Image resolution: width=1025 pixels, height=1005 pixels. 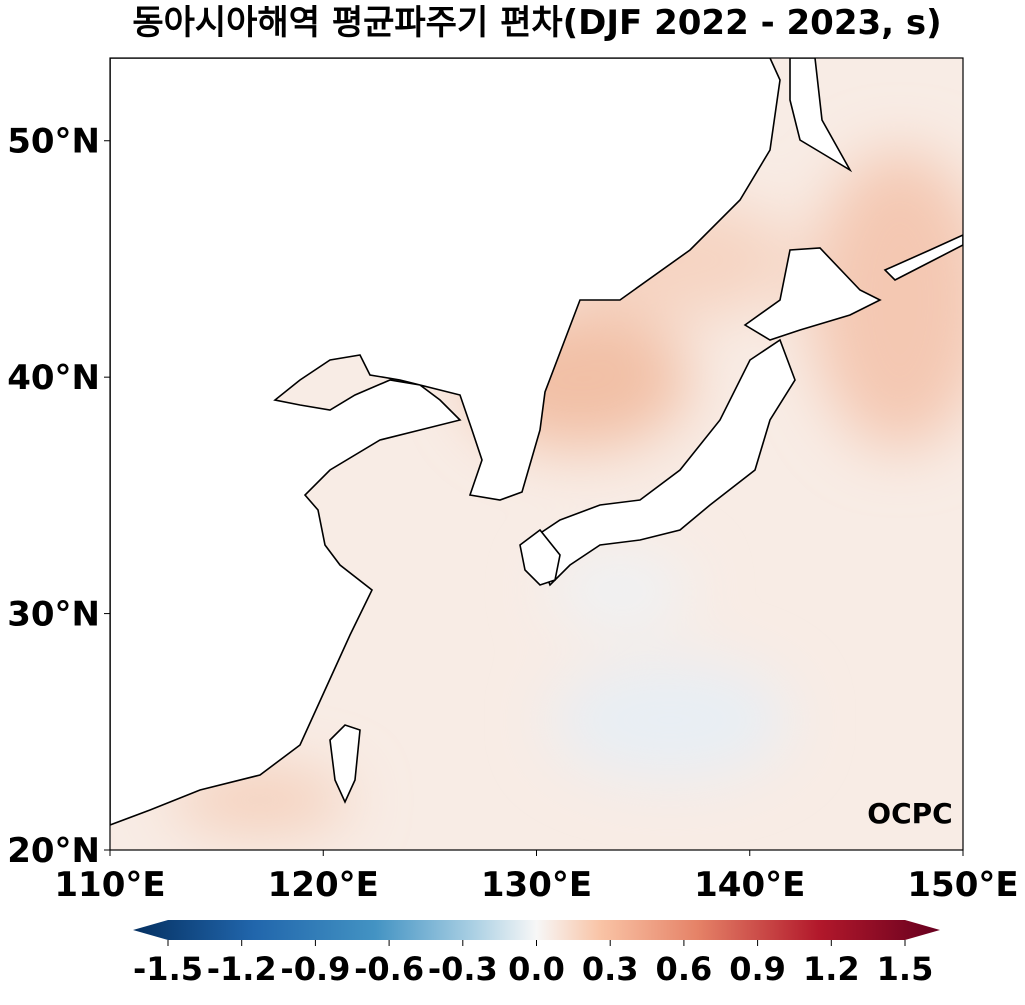 I want to click on colorbar-tick-label: 1.5, so click(x=905, y=969).